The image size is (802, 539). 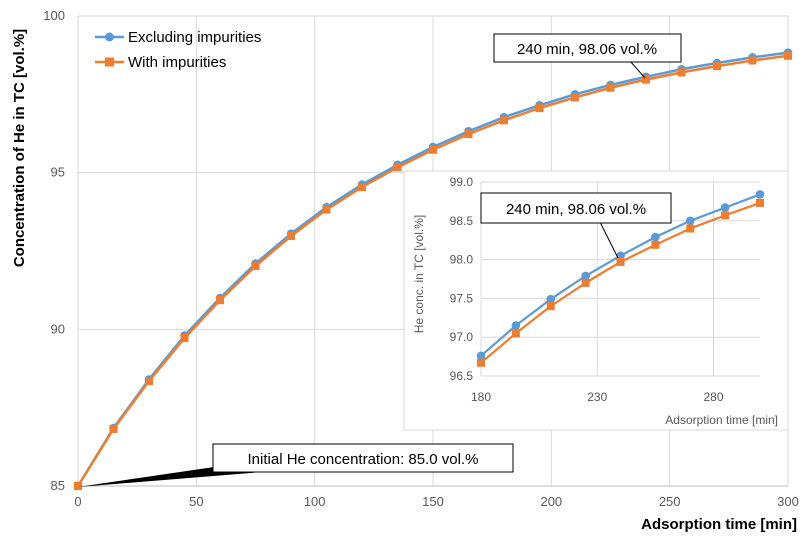 I want to click on inset-x-axis-title: Adsorption time [min], so click(x=721, y=420).